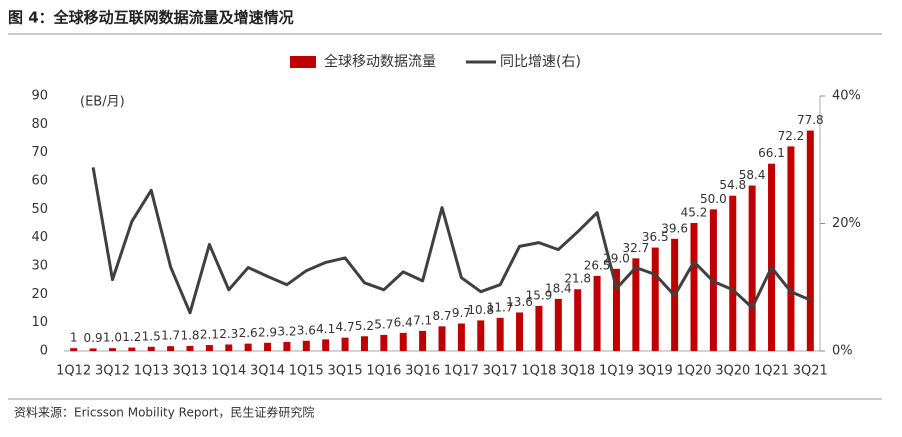 Image resolution: width=902 pixels, height=437 pixels. I want to click on data-label: 50.0, so click(713, 199).